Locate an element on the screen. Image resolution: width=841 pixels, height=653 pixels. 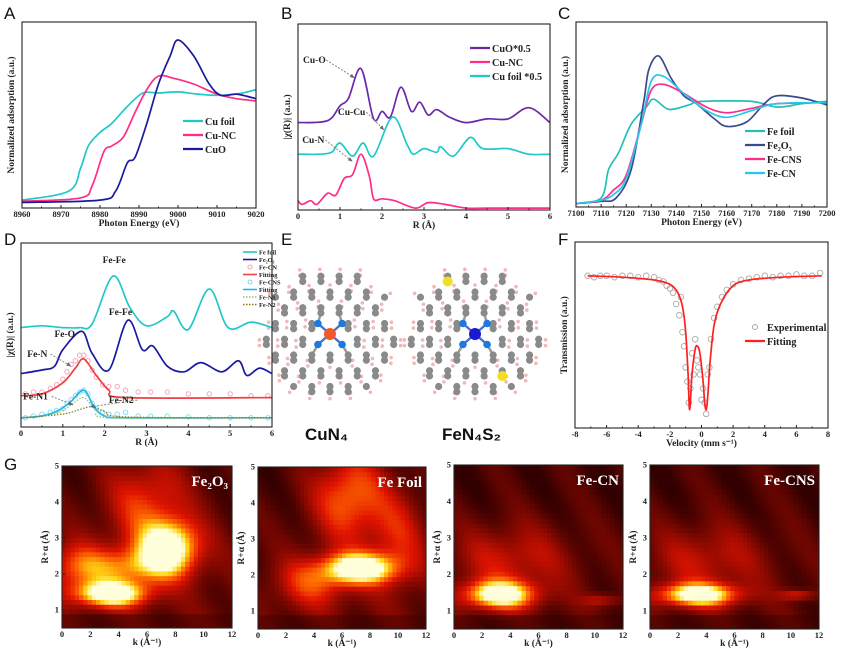
legend-entry: Fe-CN is located at coordinates (770, 174).